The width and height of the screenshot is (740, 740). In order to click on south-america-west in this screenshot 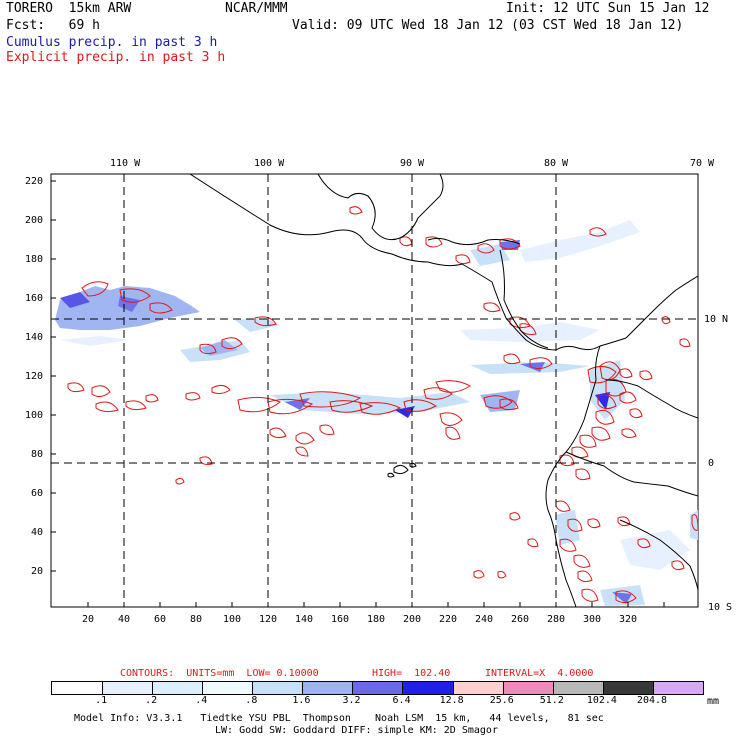, I will do `click(573, 476)`.